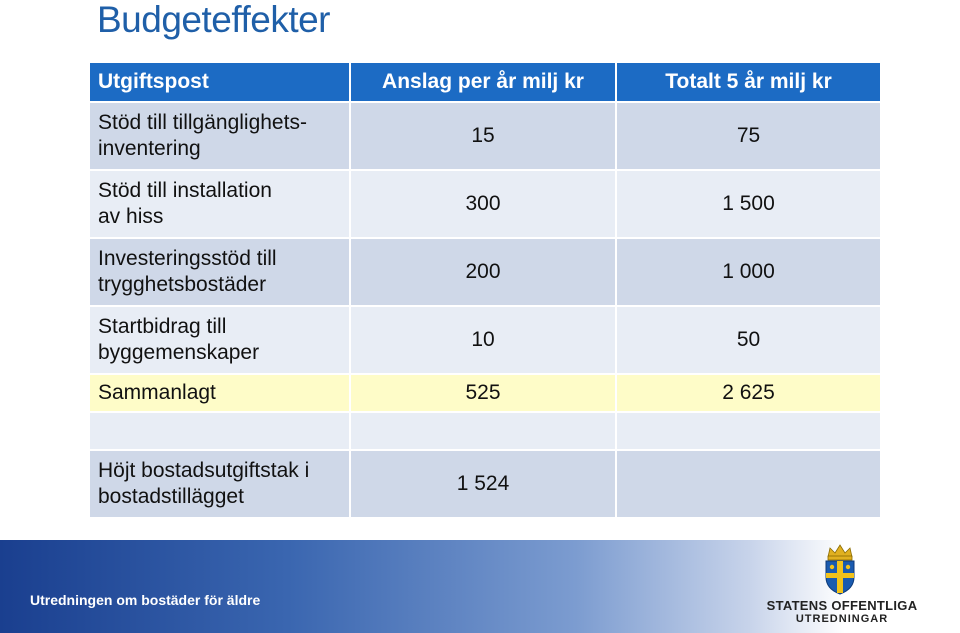 The width and height of the screenshot is (960, 633). What do you see at coordinates (748, 484) in the screenshot?
I see `extra-total` at bounding box center [748, 484].